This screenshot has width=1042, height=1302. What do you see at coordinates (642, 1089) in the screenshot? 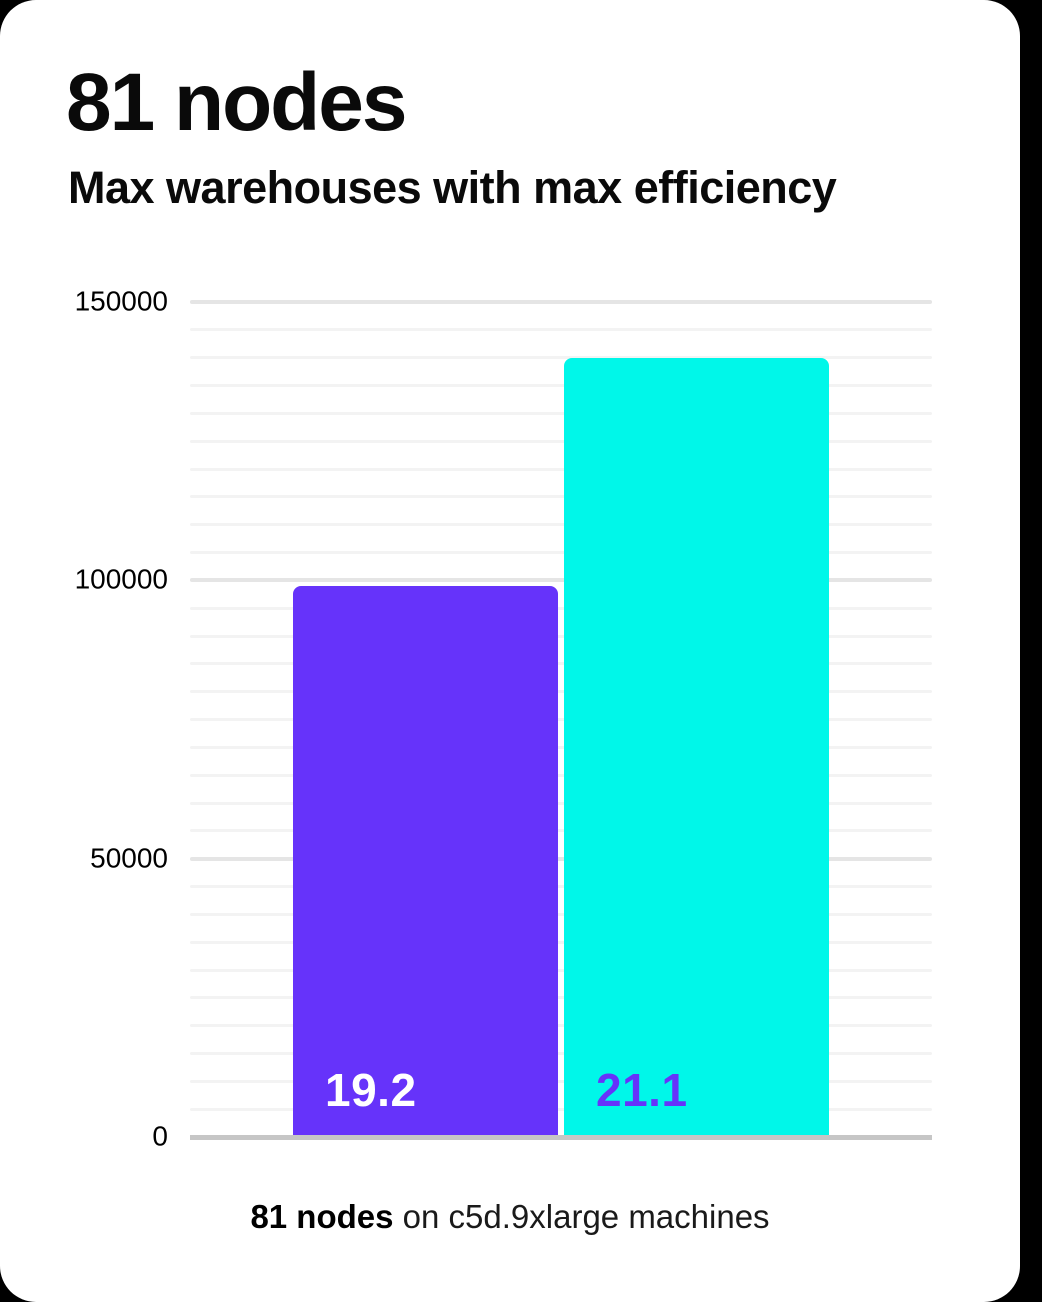
I see `bar-data-label: 21.1` at bounding box center [642, 1089].